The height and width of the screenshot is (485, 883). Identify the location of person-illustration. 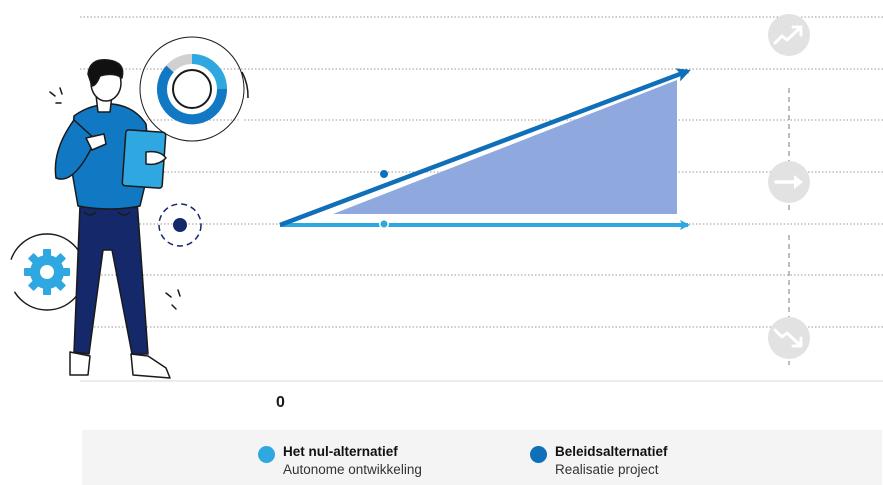
(112, 219).